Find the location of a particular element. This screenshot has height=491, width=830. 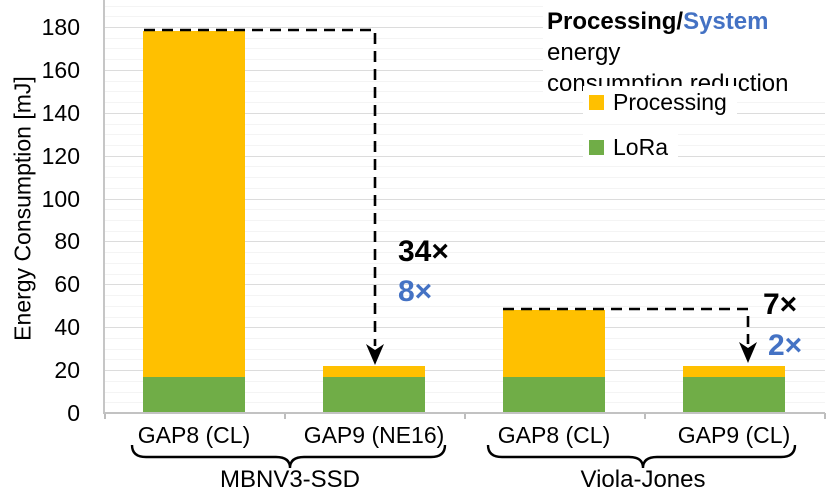

legend-label: LoRa is located at coordinates (640, 147).